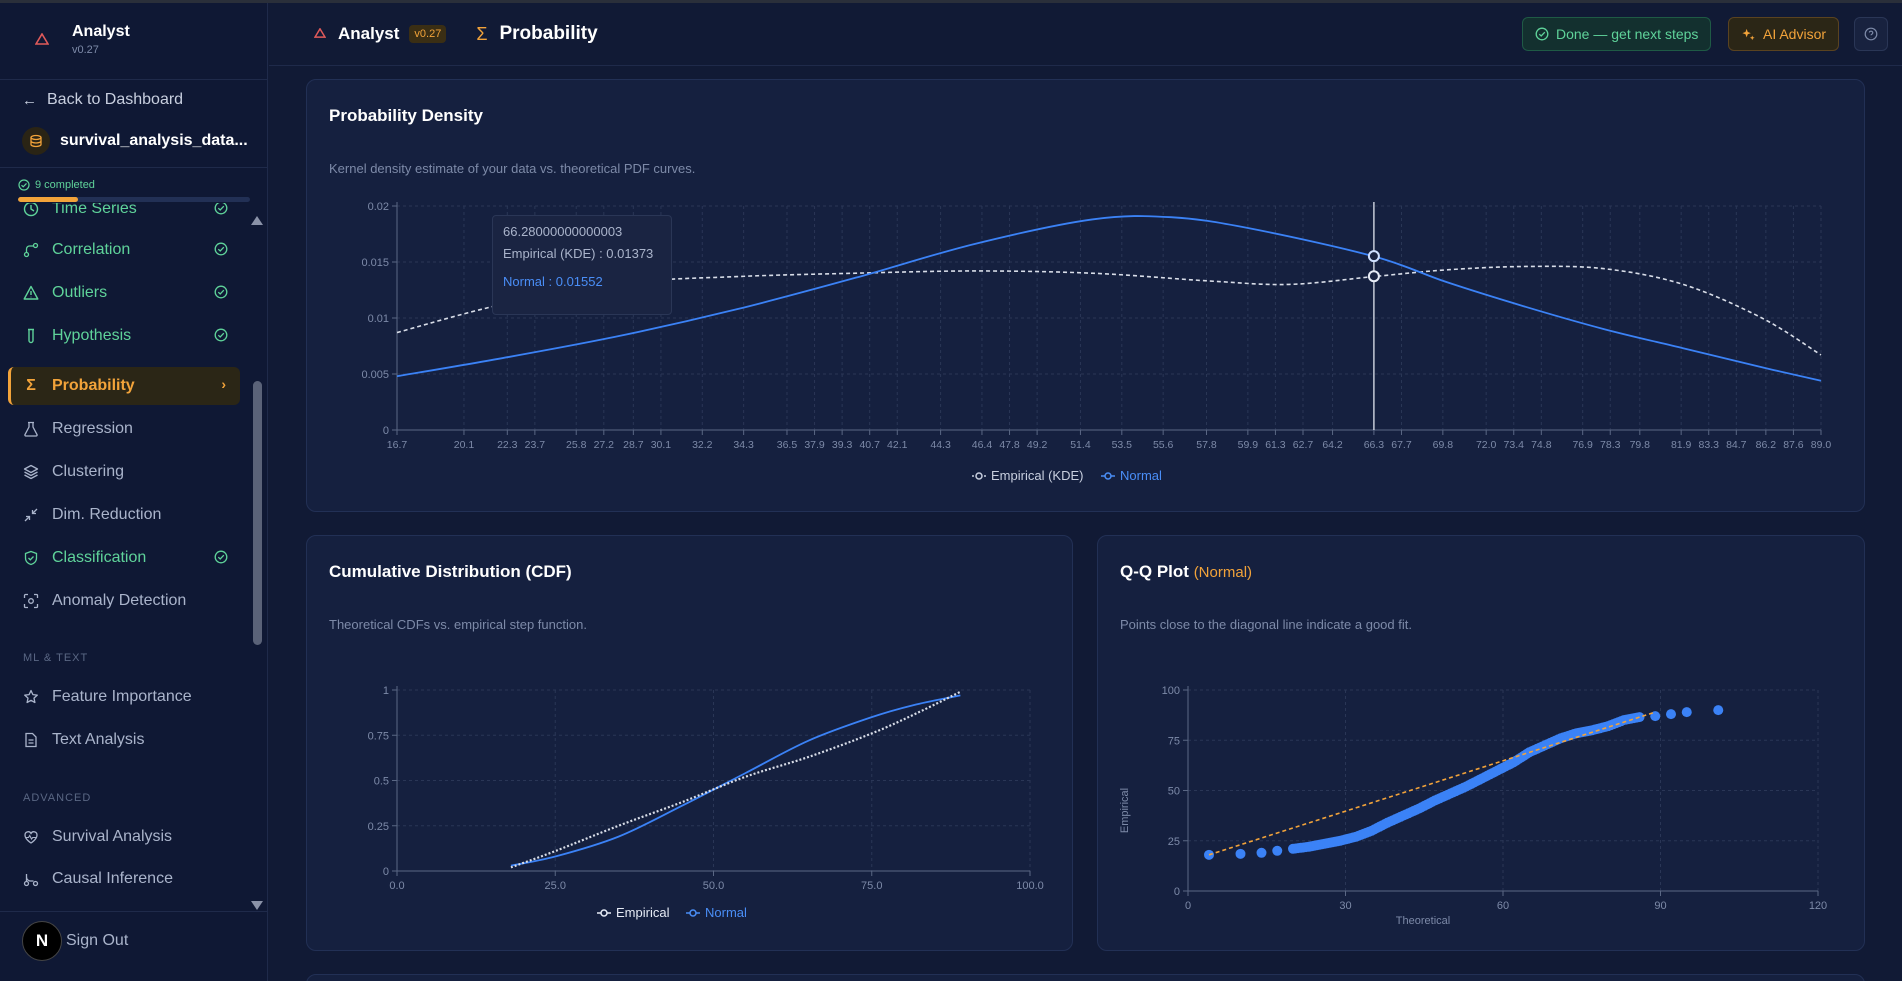  I want to click on tooltip-normal: Normal : 0.01552, so click(553, 281).